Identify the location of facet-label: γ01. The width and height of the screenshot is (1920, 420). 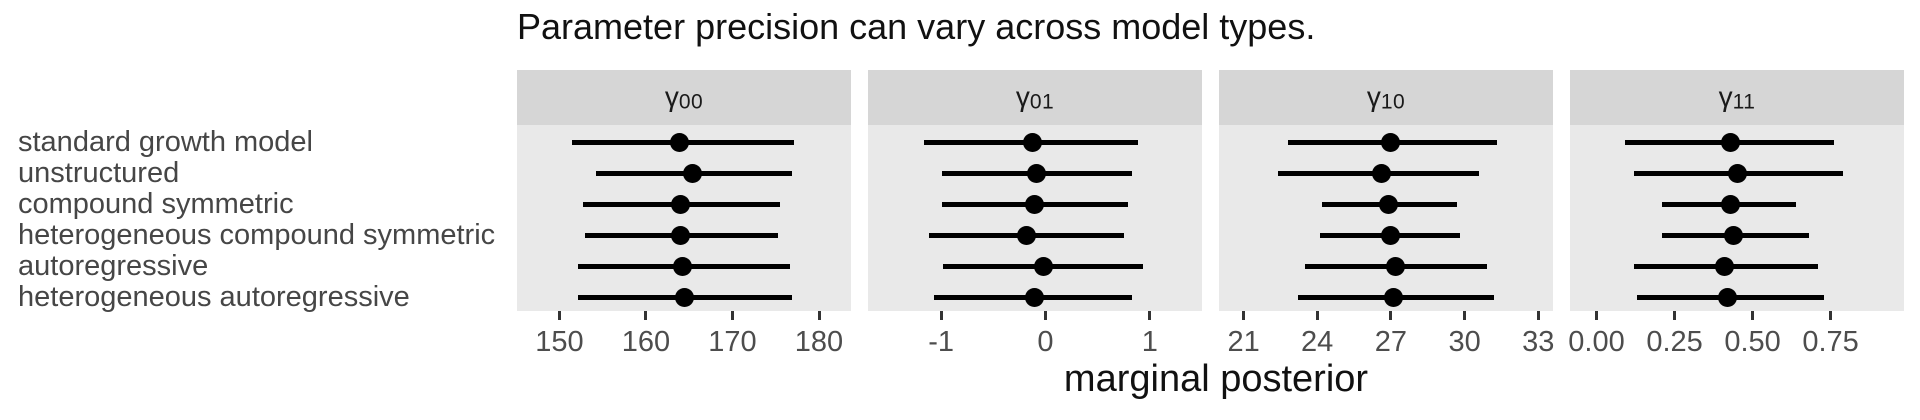
(1035, 97).